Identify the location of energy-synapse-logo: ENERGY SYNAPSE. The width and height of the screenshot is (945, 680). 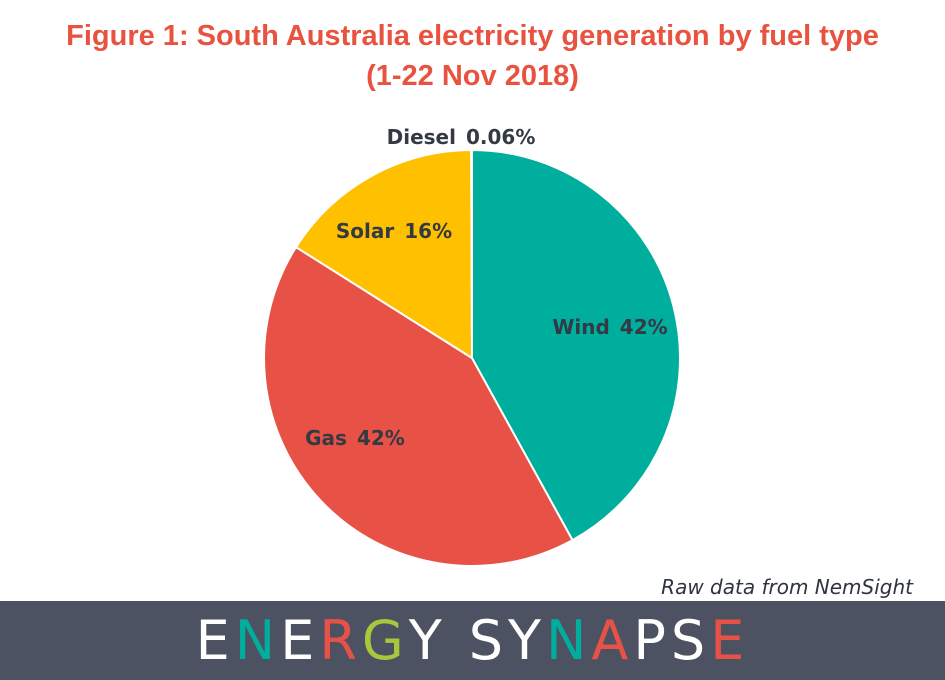
(472, 641).